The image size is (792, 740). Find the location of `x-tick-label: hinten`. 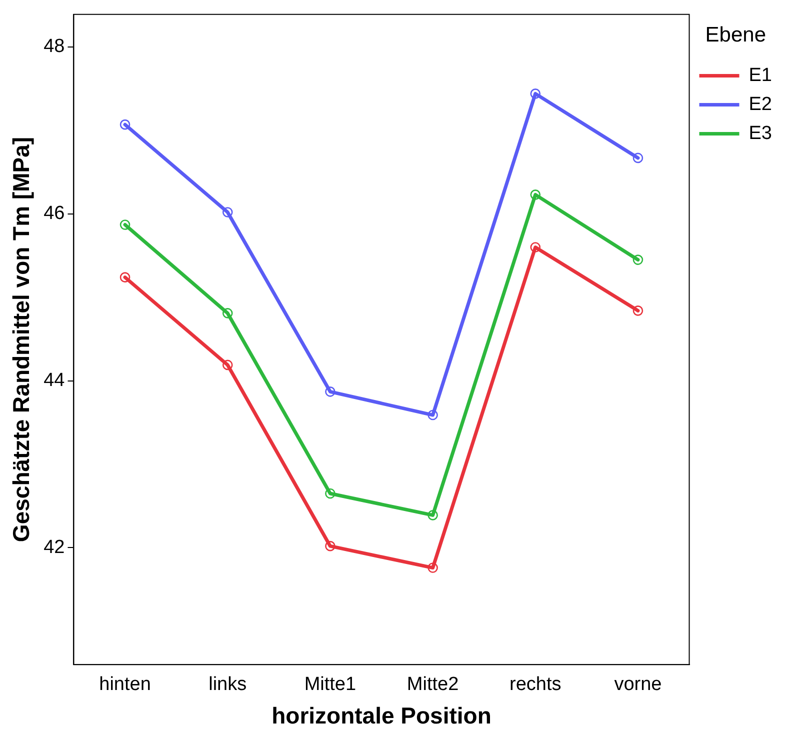

x-tick-label: hinten is located at coordinates (125, 685).